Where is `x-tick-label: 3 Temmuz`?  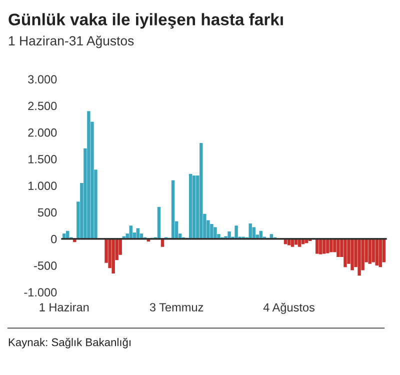
x-tick-label: 3 Temmuz is located at coordinates (177, 307).